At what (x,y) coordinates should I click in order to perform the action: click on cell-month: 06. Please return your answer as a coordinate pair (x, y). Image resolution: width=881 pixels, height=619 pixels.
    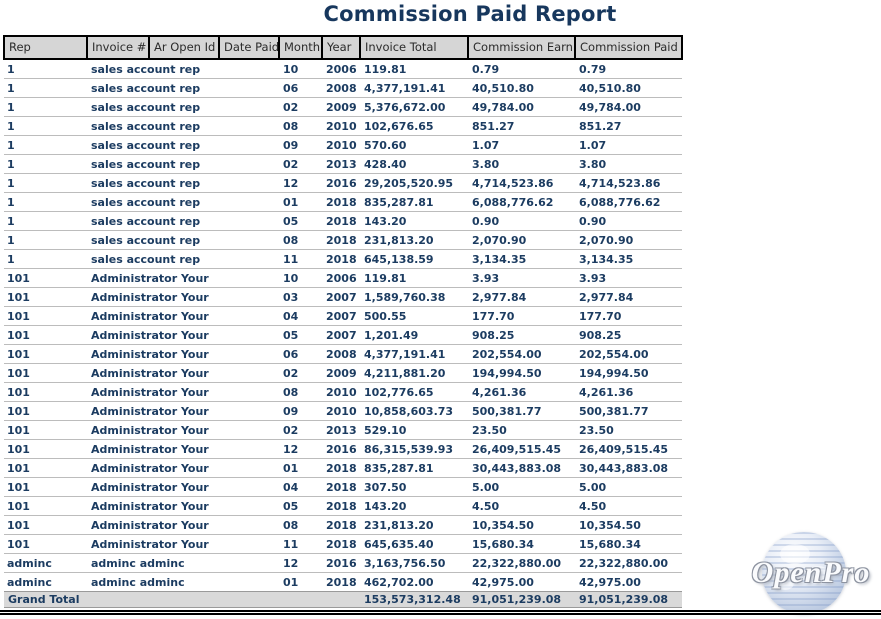
    Looking at the image, I should click on (291, 88).